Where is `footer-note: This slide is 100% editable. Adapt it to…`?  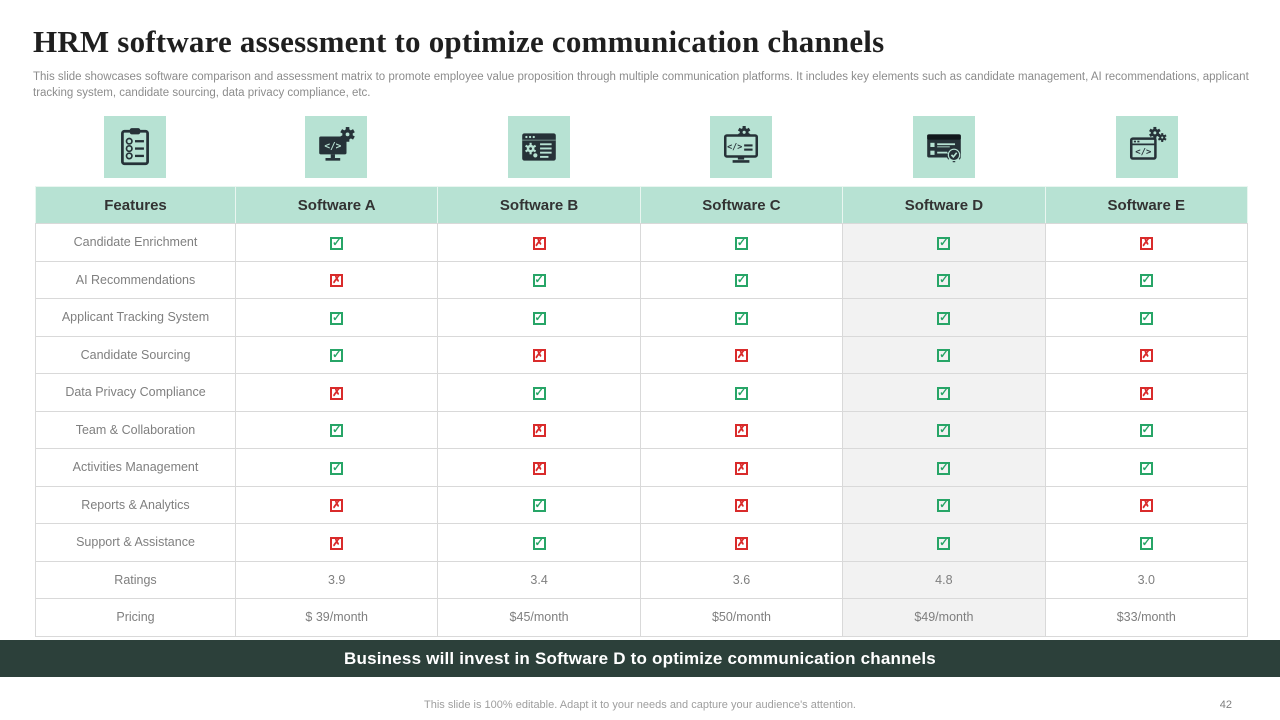
footer-note: This slide is 100% editable. Adapt it to… is located at coordinates (640, 705).